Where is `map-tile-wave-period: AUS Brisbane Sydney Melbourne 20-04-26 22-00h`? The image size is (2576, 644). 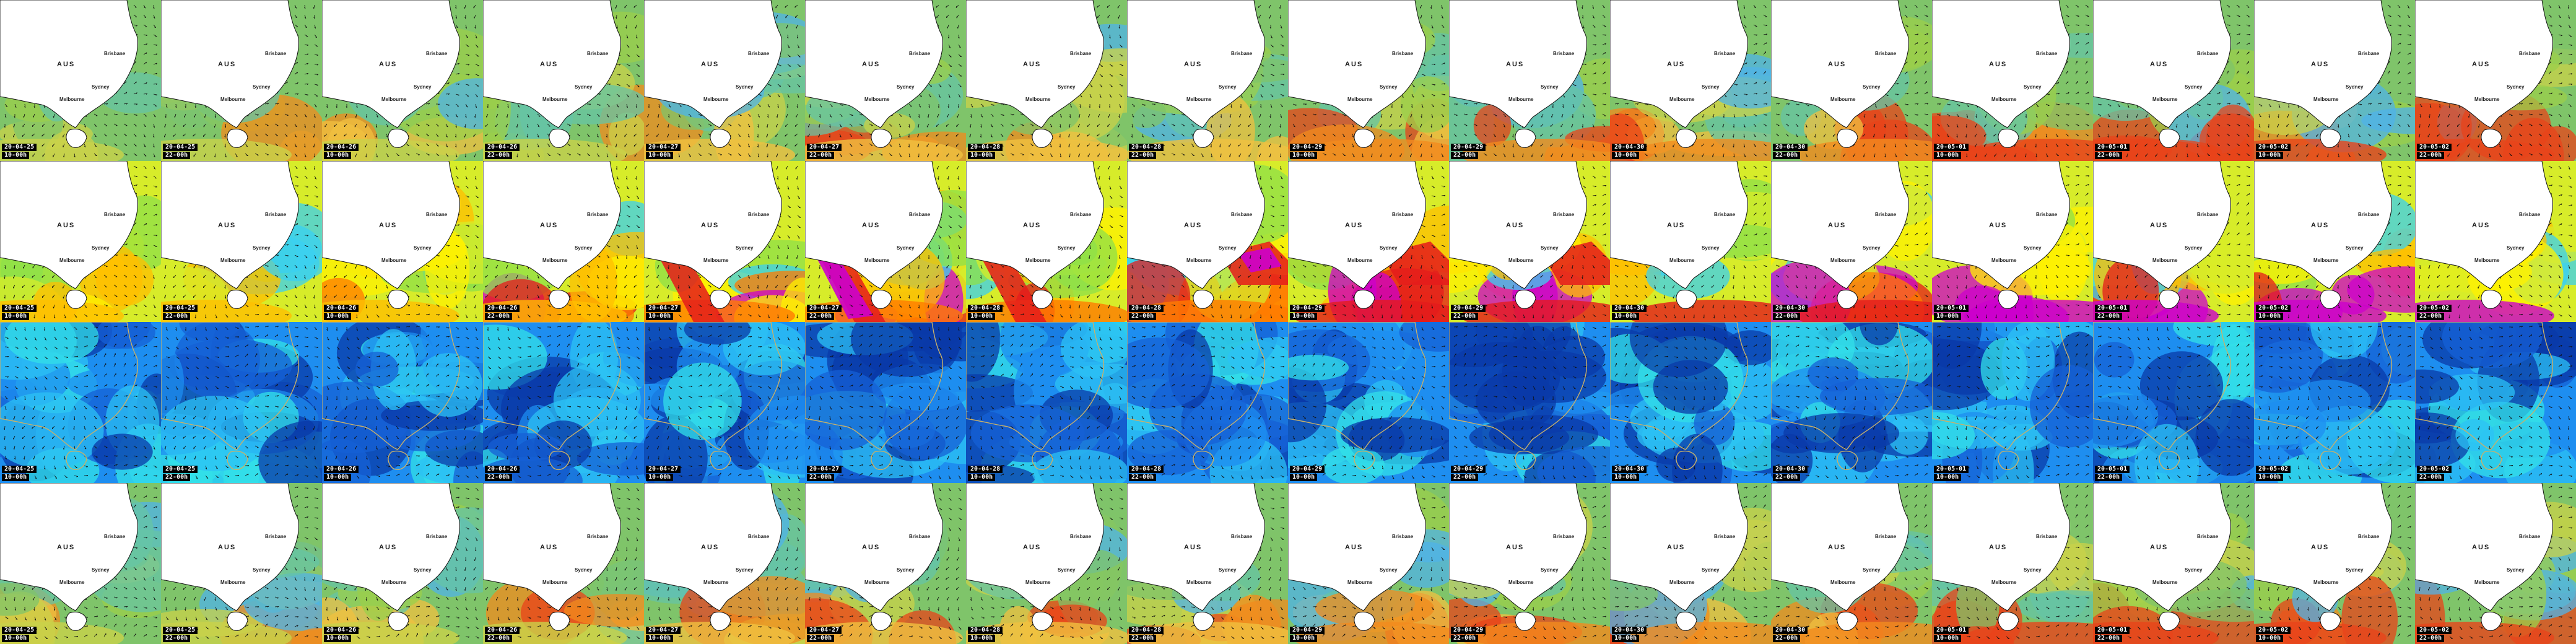 map-tile-wave-period: AUS Brisbane Sydney Melbourne 20-04-26 22-00h is located at coordinates (563, 241).